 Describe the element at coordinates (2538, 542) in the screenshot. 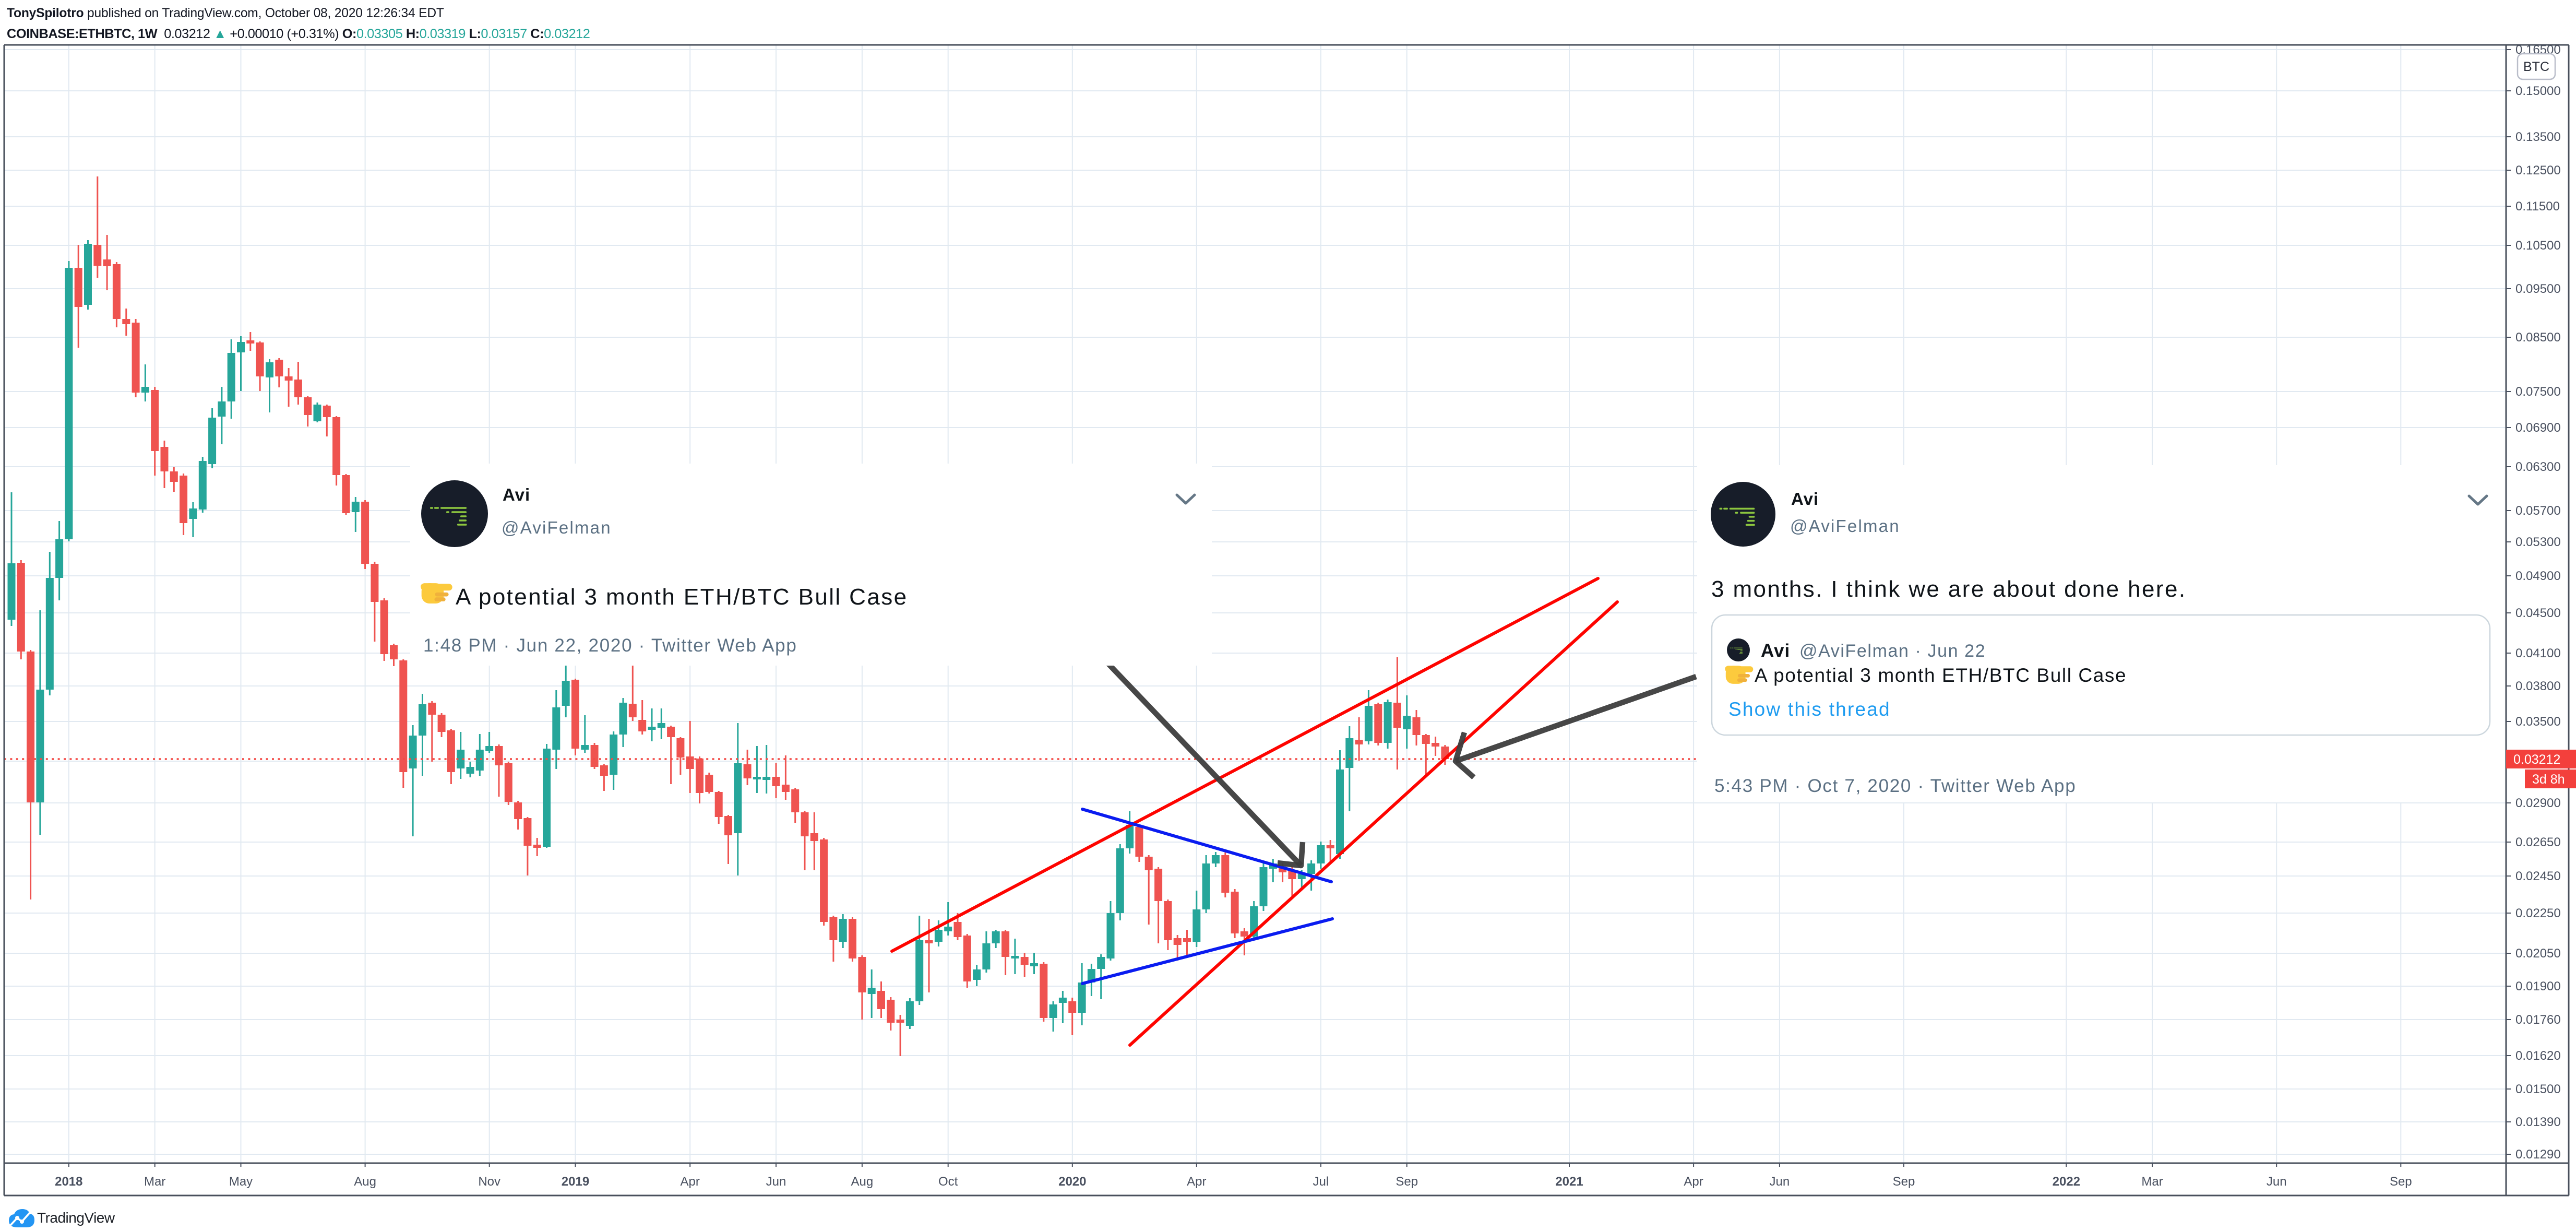

I see `svg-text: 0.05300` at that location.